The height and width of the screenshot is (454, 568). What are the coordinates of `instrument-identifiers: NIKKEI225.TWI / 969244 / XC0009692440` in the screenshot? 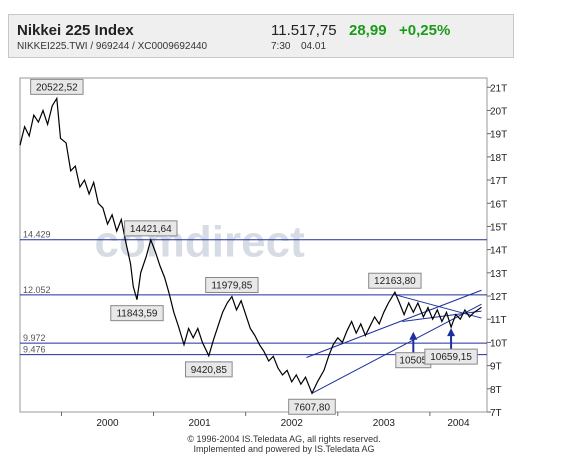 It's located at (112, 46).